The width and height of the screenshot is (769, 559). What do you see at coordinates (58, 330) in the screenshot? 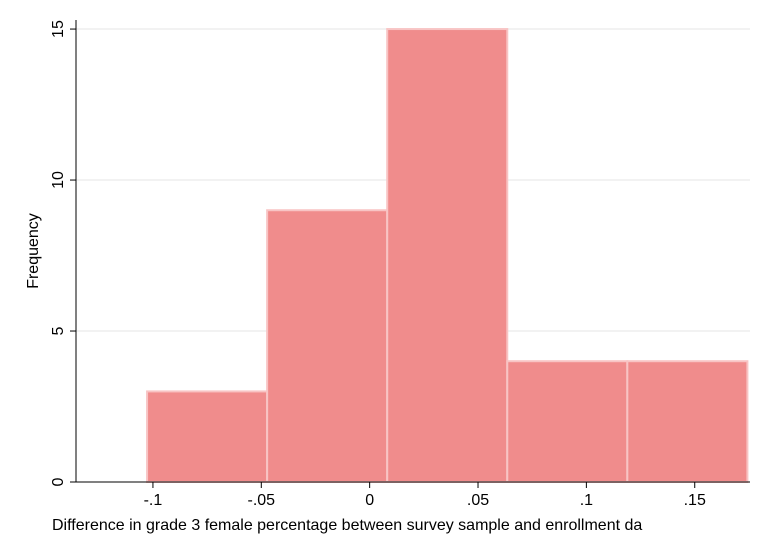
I see `y-tick-label: 5` at bounding box center [58, 330].